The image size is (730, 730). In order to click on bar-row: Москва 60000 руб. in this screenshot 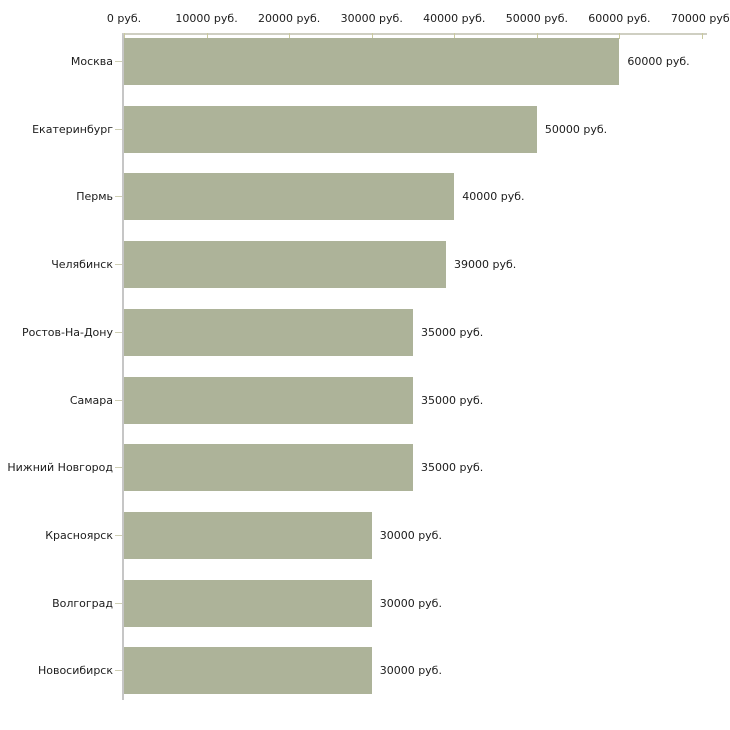, I will do `click(389, 61)`.